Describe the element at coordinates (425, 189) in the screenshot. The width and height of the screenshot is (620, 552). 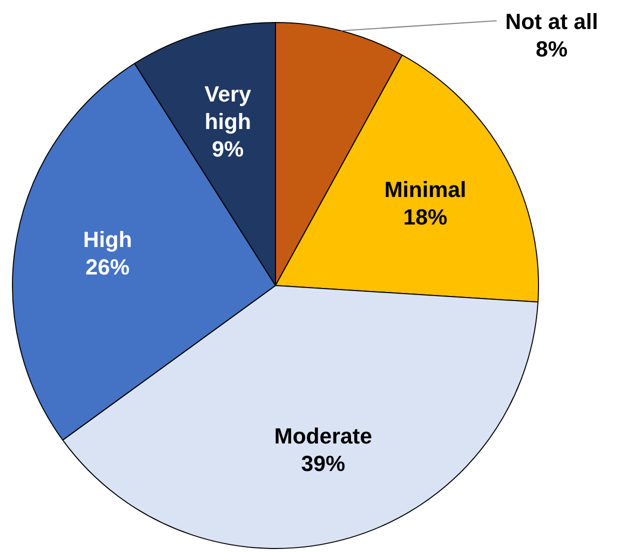
I see `slice-label: Minimal` at that location.